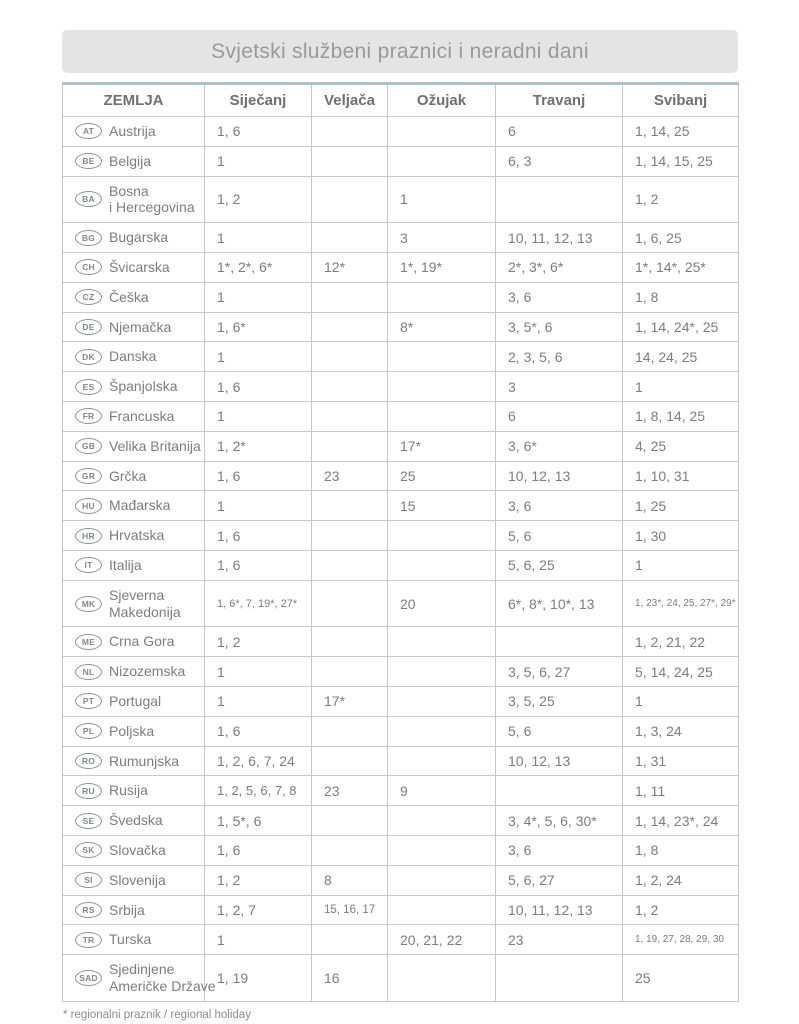  Describe the element at coordinates (135, 700) in the screenshot. I see `country-name: Portugal` at that location.